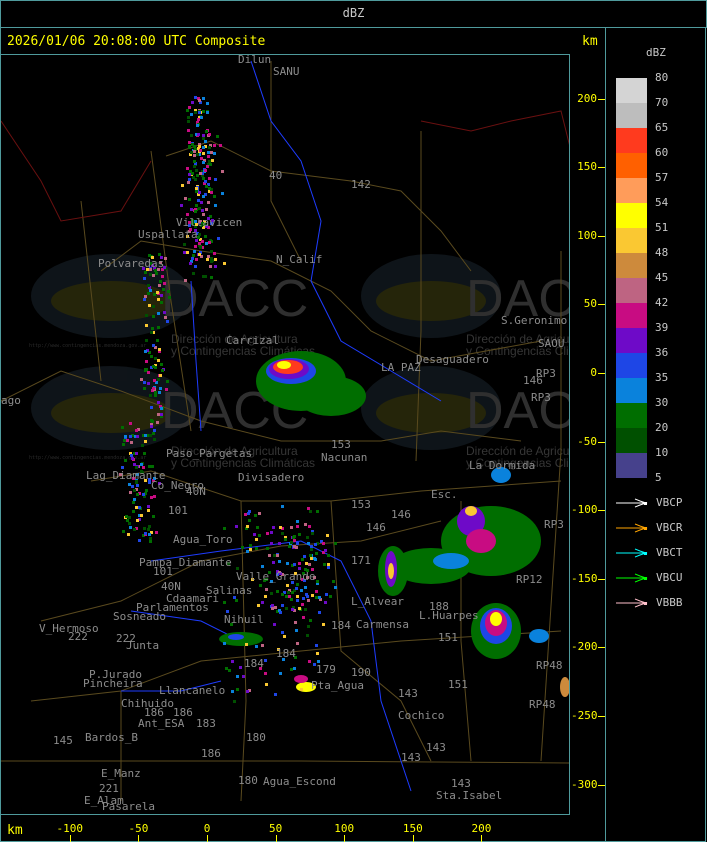  I want to click on watermark-logo-text: DACC, so click(518, 299).